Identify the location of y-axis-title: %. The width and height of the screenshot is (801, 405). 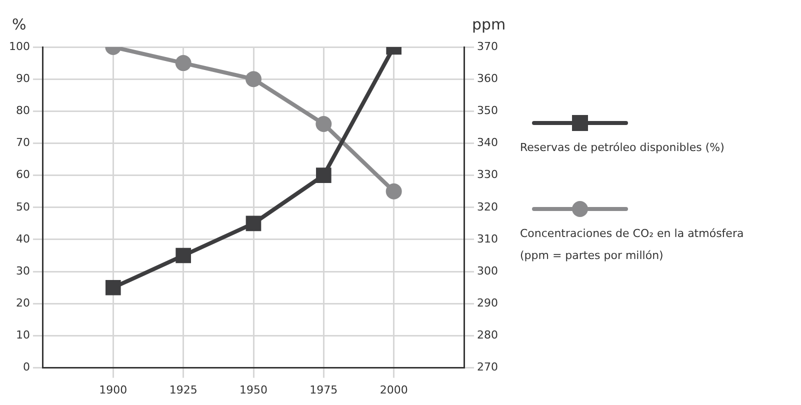
(19, 24).